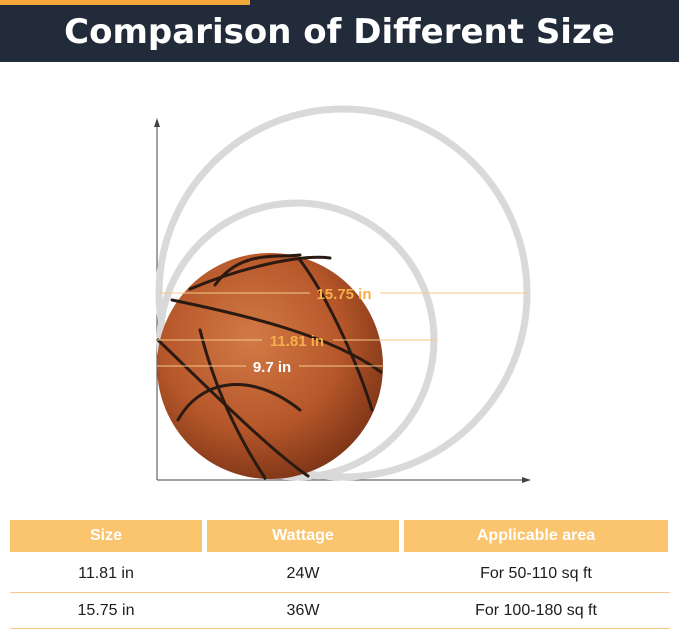  Describe the element at coordinates (303, 610) in the screenshot. I see `cell-wattage: 36W` at that location.